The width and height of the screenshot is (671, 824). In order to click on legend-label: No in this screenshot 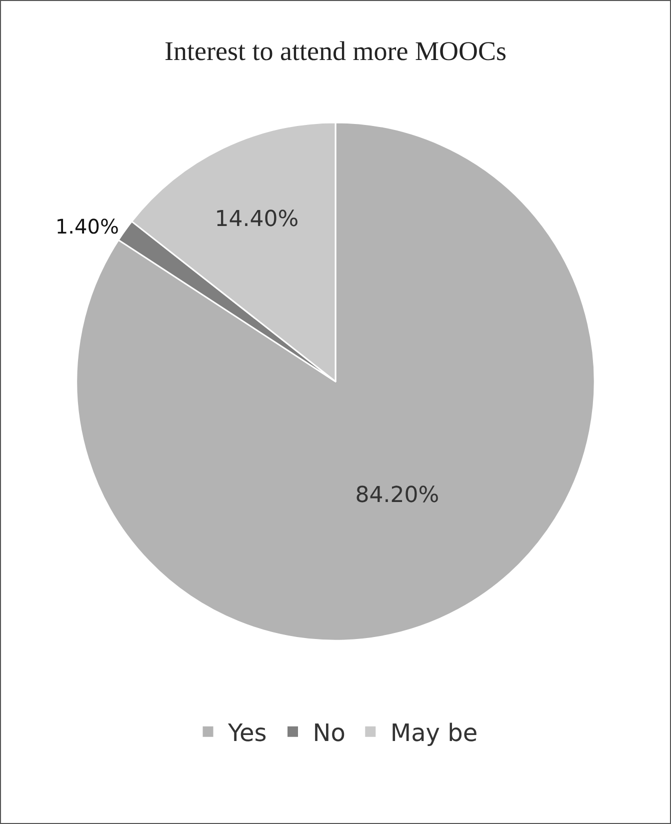, I will do `click(329, 733)`.